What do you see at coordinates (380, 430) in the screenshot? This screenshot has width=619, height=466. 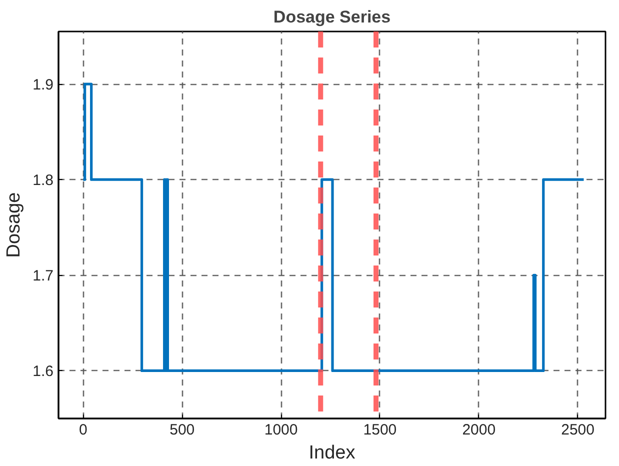 I see `x-tick-label: 1500` at bounding box center [380, 430].